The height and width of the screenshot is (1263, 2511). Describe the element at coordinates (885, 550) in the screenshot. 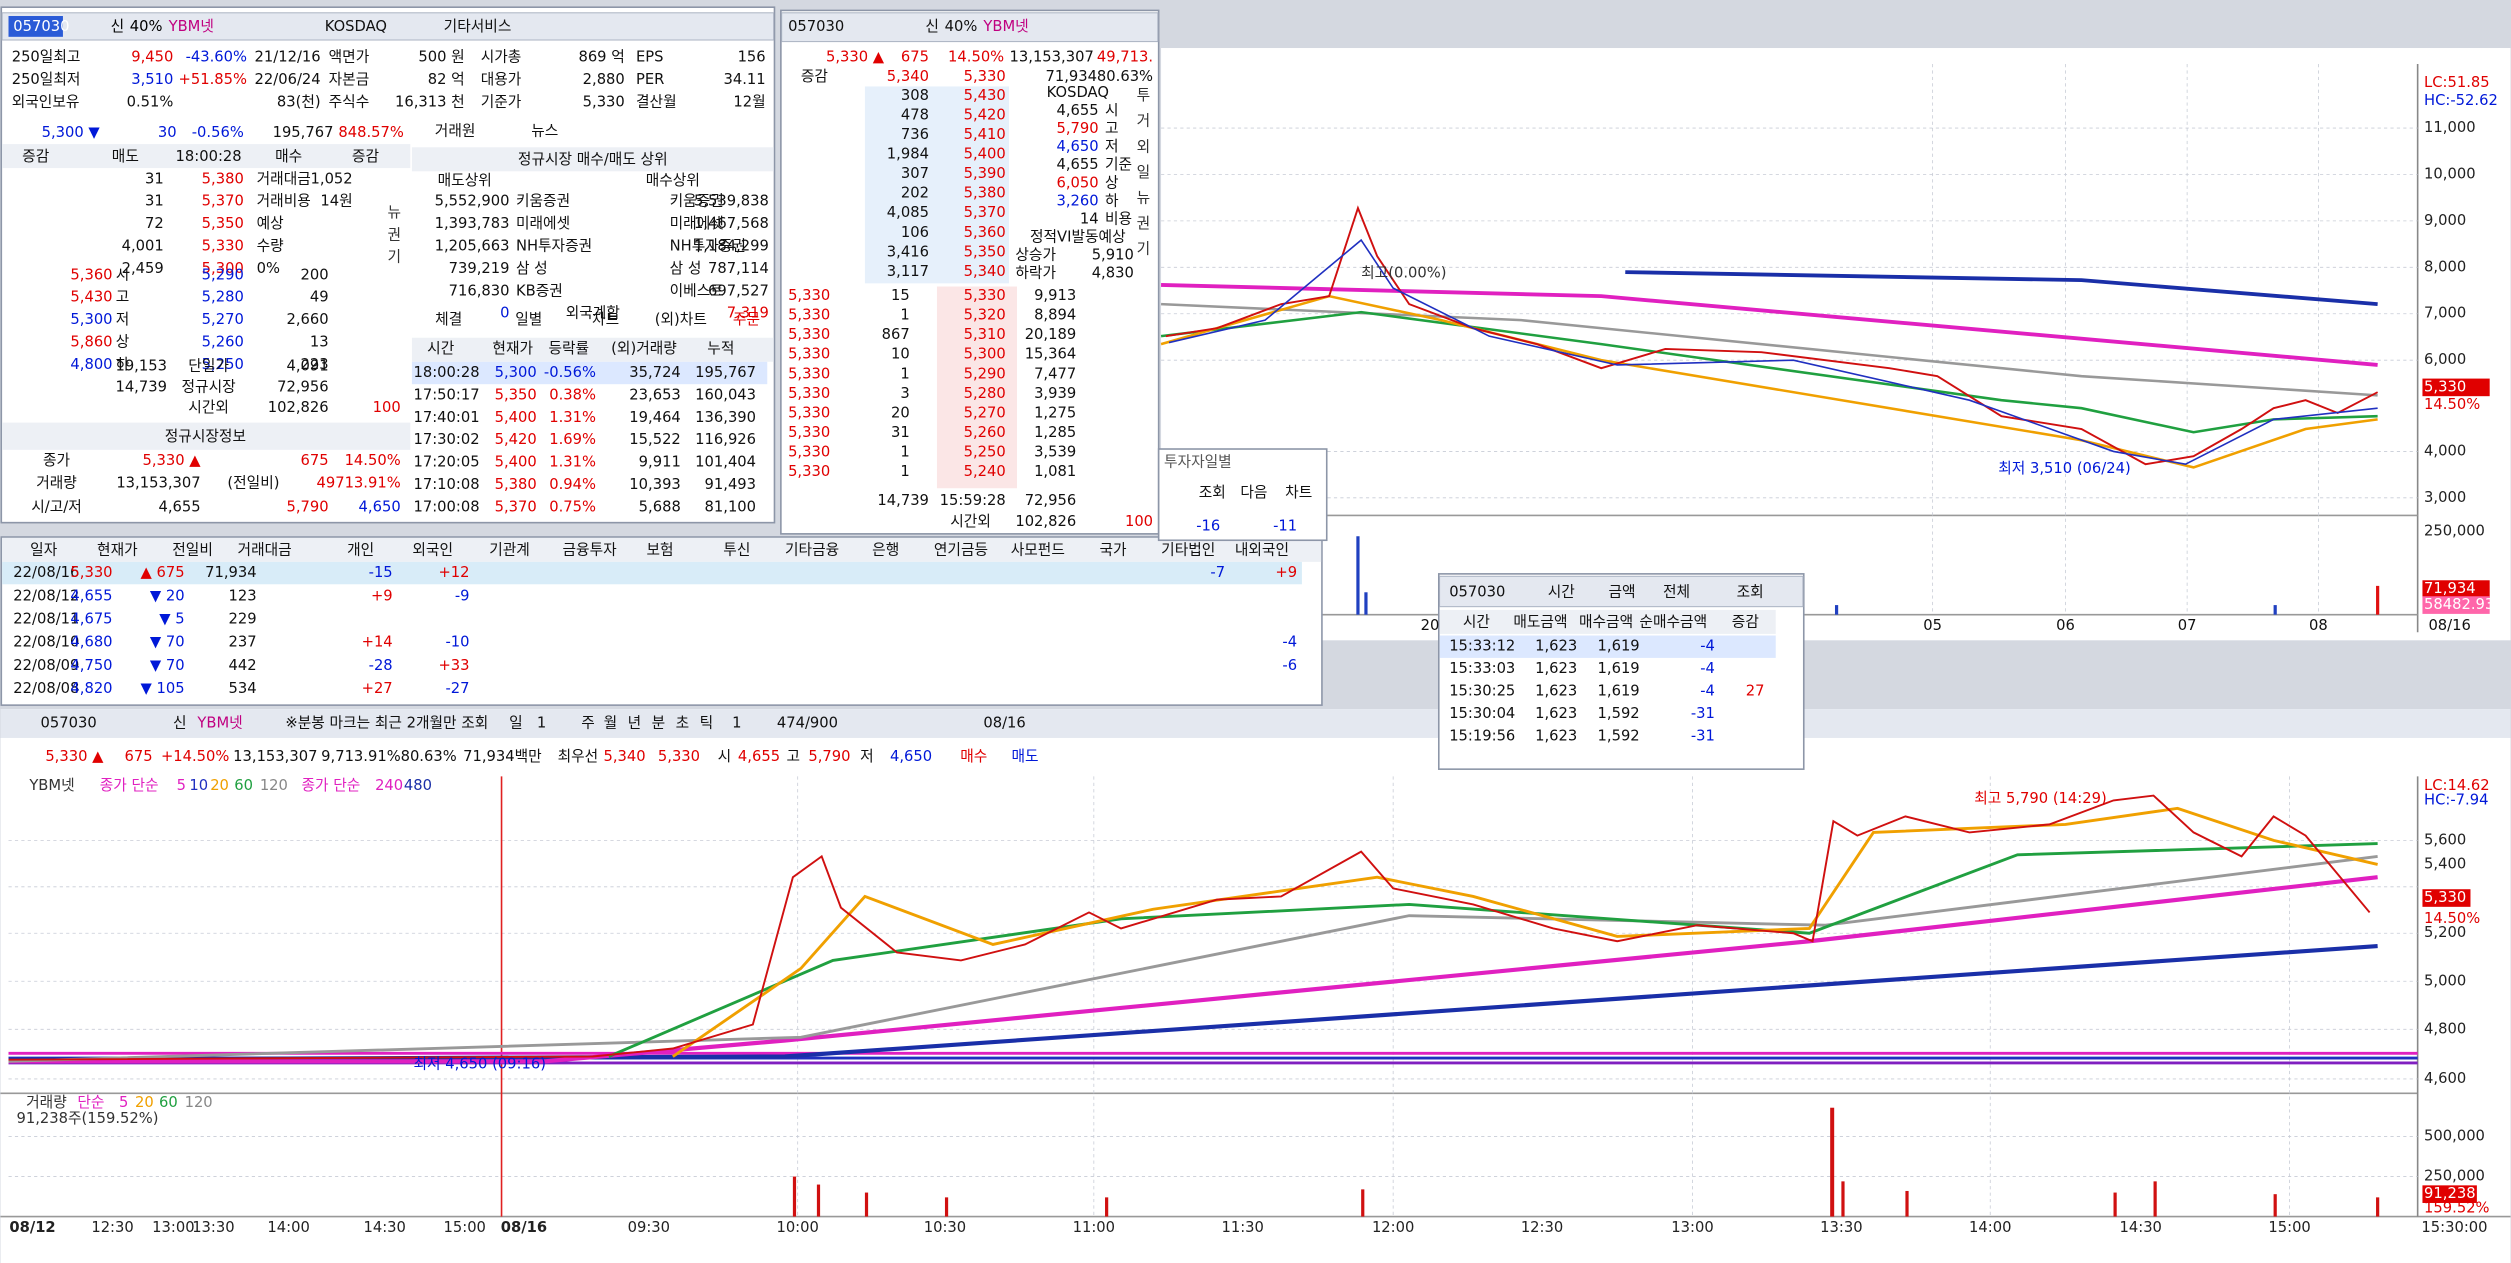

I see `header-text: 은행` at that location.